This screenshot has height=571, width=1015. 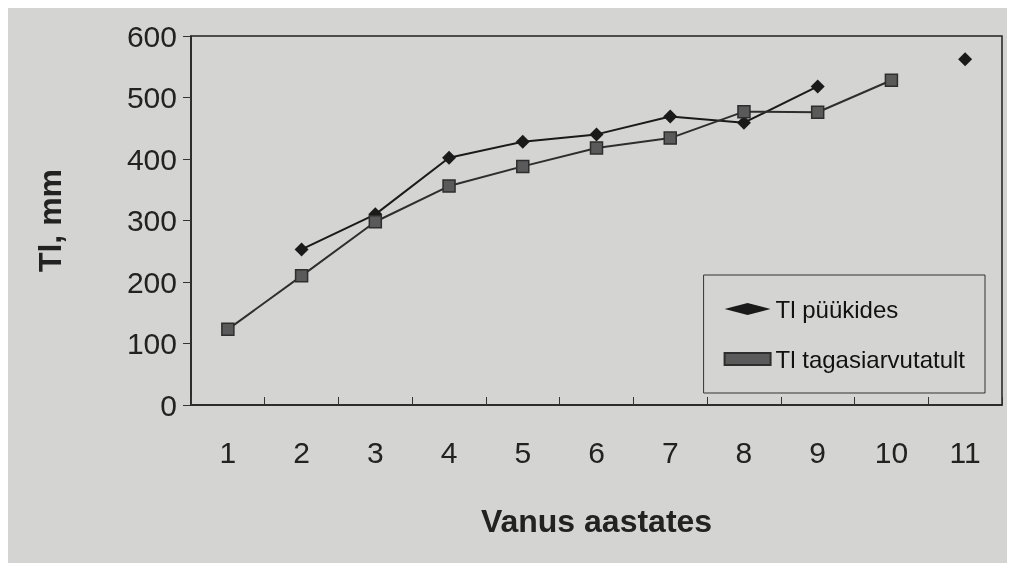 What do you see at coordinates (744, 452) in the screenshot?
I see `x-tick-label: 8` at bounding box center [744, 452].